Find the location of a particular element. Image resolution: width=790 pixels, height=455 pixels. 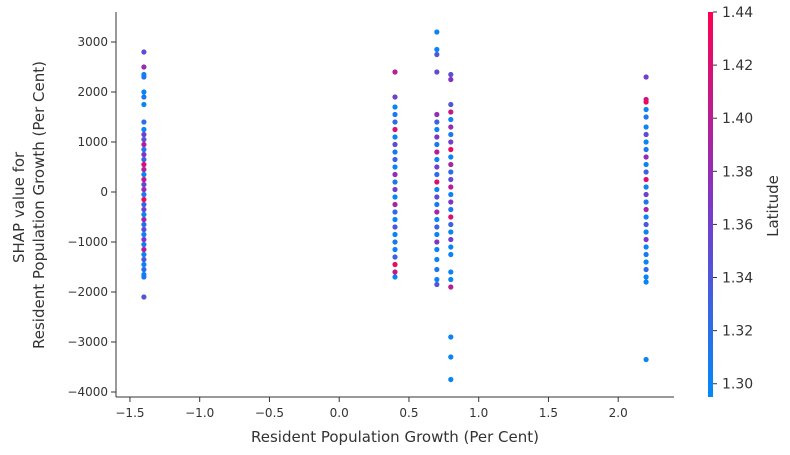

x-tick-label: 0.5 is located at coordinates (408, 413).